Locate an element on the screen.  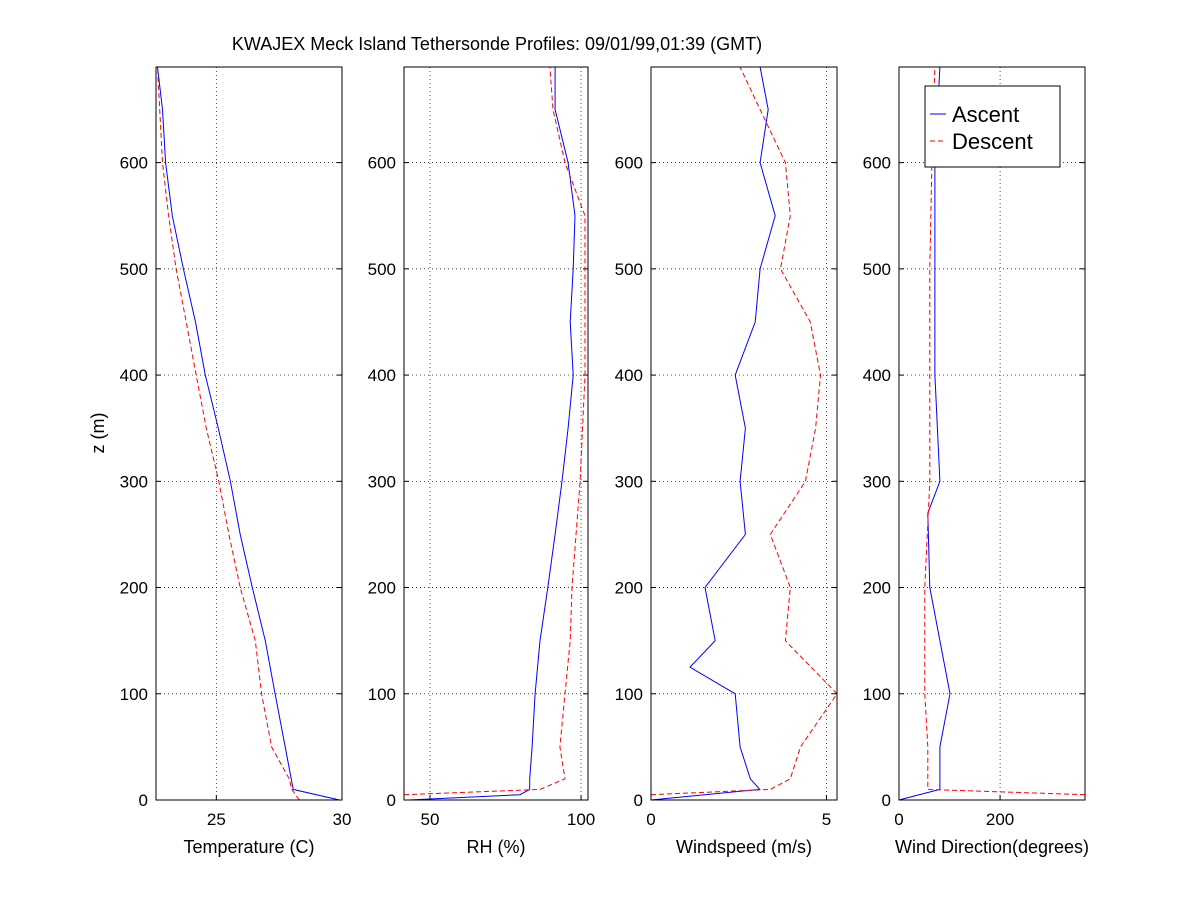
x-tick-label: 200 is located at coordinates (1000, 819).